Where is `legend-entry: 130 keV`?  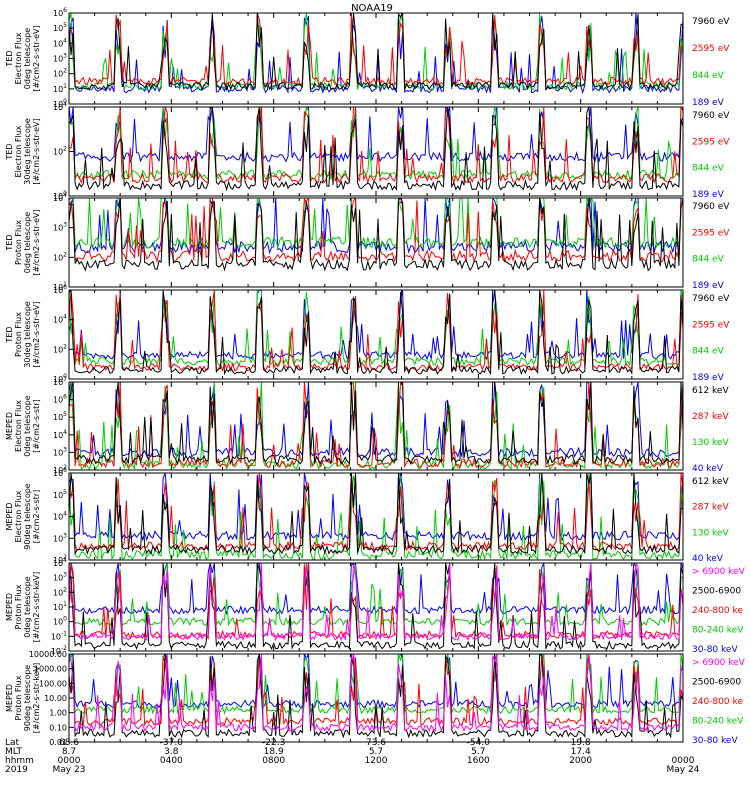 legend-entry: 130 keV is located at coordinates (710, 533).